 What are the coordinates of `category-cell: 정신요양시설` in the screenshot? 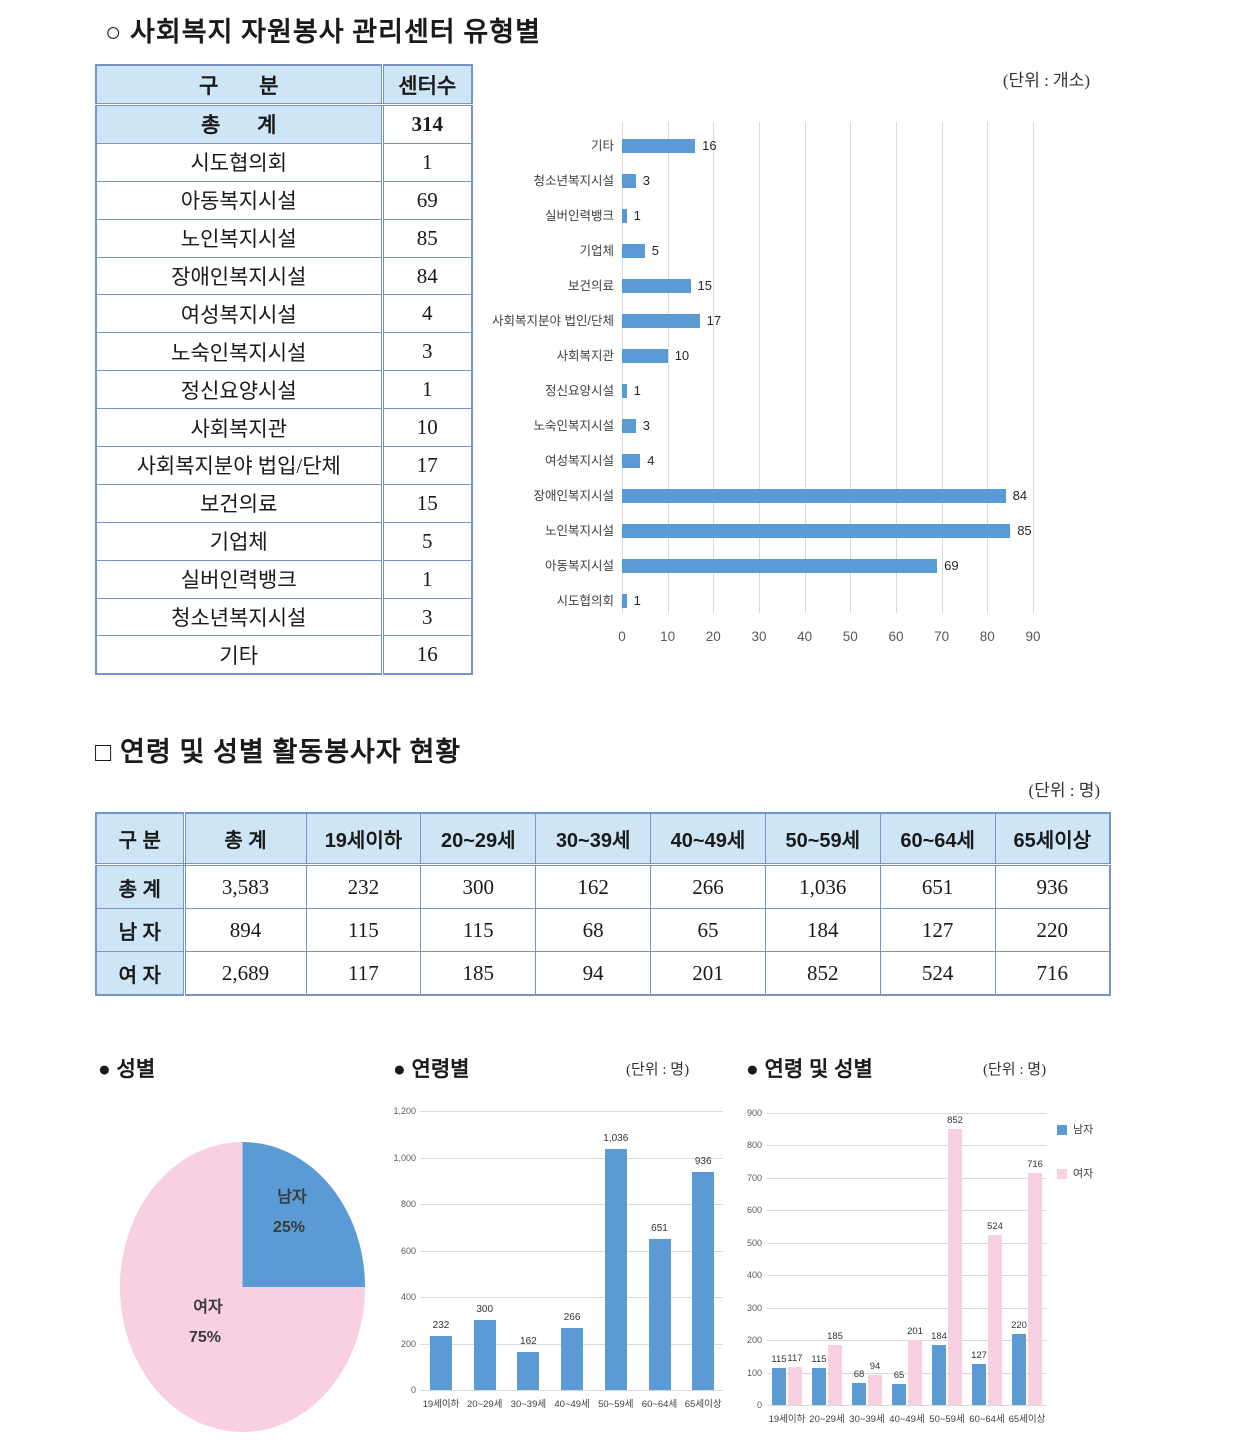 It's located at (239, 390).